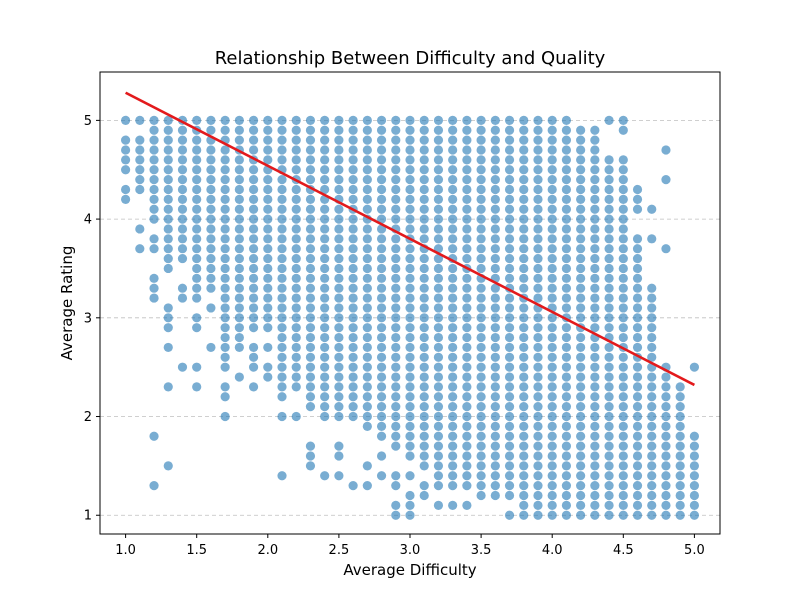 This screenshot has width=800, height=604. Describe the element at coordinates (88, 318) in the screenshot. I see `y-tick-label: 3` at that location.